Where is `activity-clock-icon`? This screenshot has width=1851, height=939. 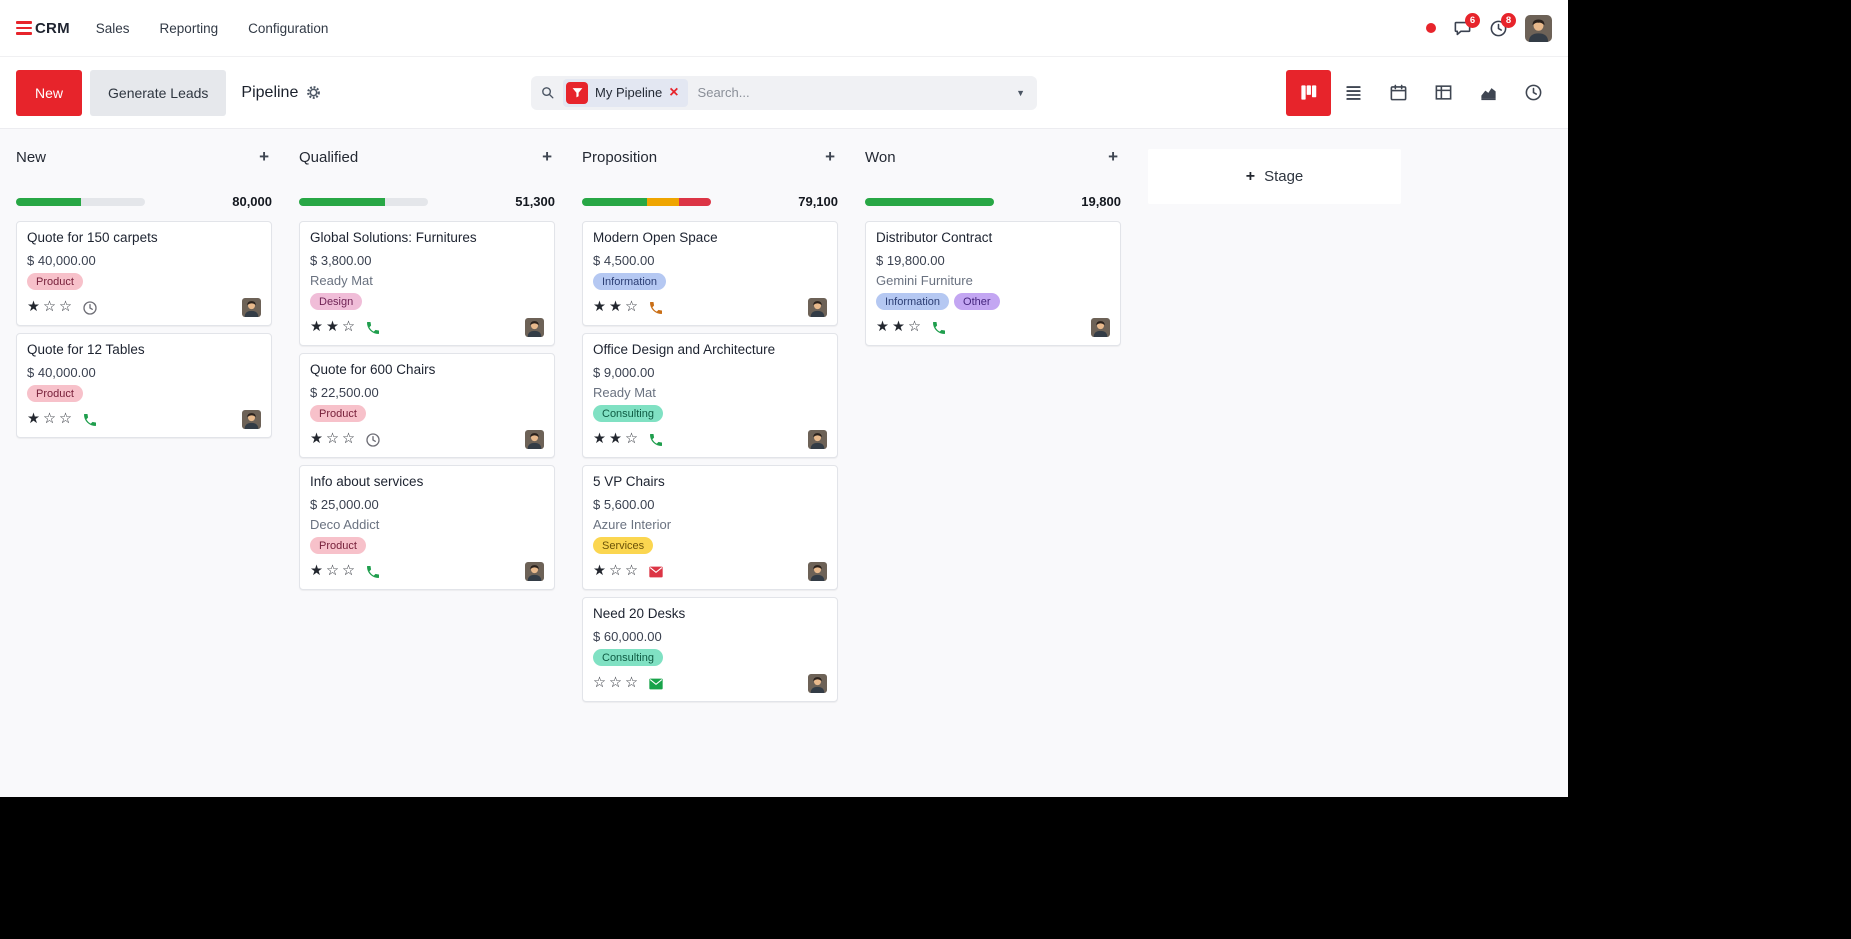
activity-clock-icon is located at coordinates (1533, 92).